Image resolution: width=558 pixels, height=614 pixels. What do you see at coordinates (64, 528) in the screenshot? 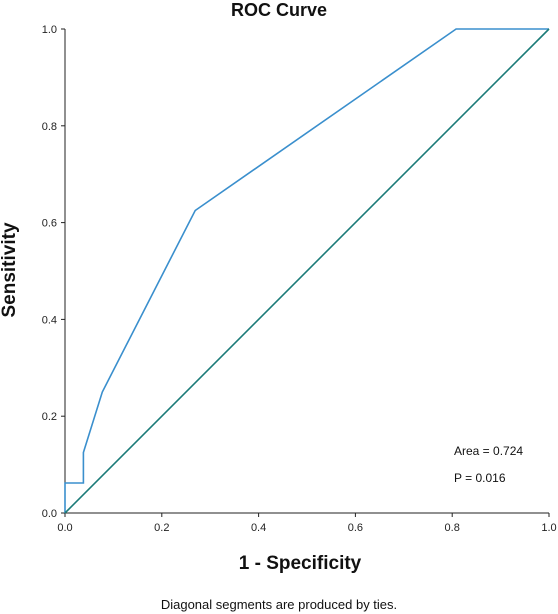
I see `x-tick-label: 0.0` at bounding box center [64, 528].